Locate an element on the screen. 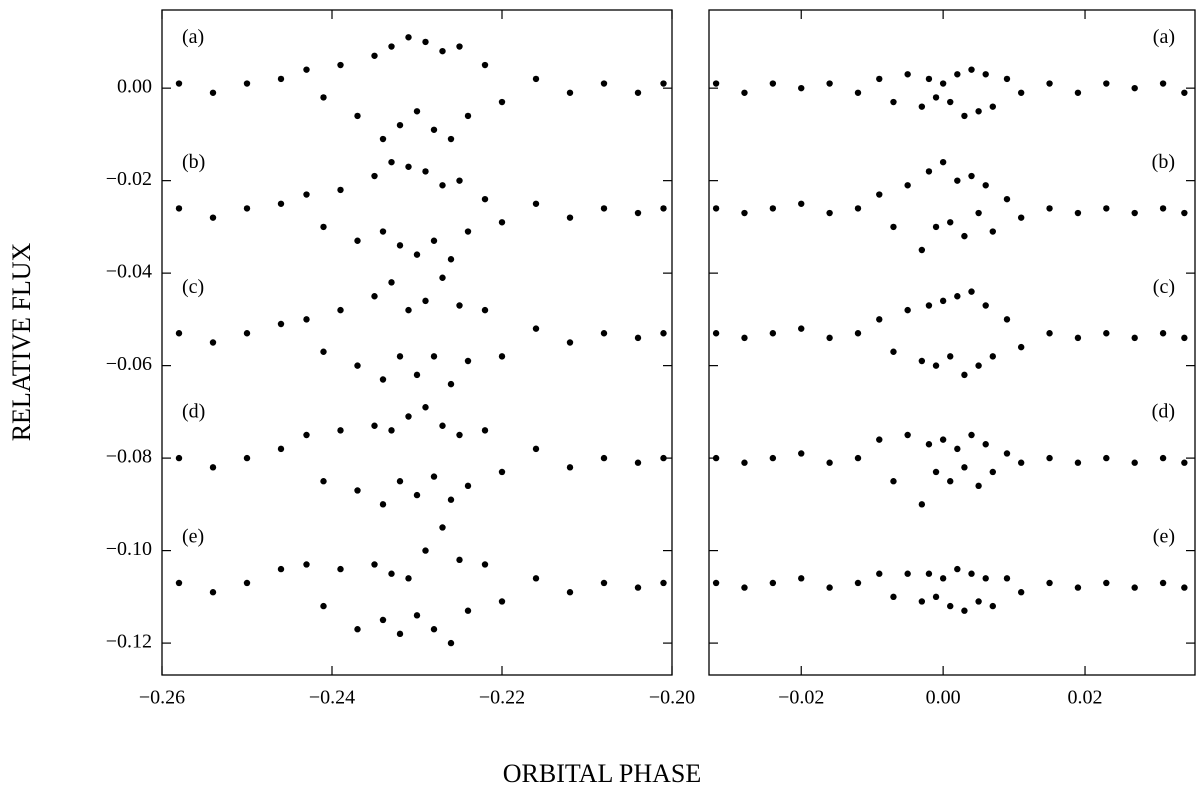 The image size is (1200, 804). x-tick-label: −0.20 is located at coordinates (672, 698).